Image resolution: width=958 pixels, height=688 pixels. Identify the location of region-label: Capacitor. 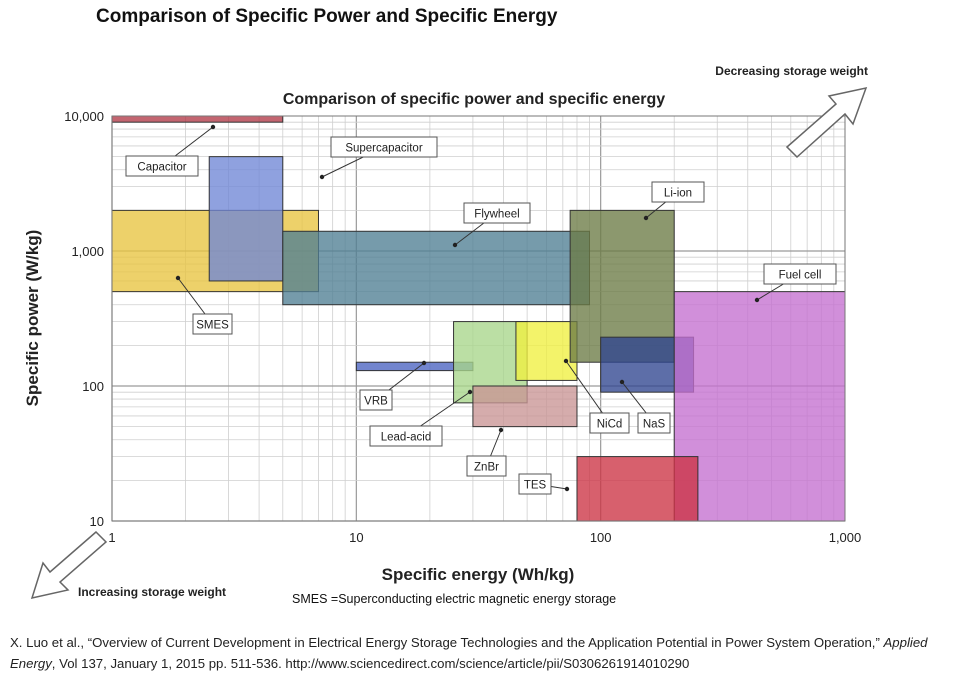
(161, 168).